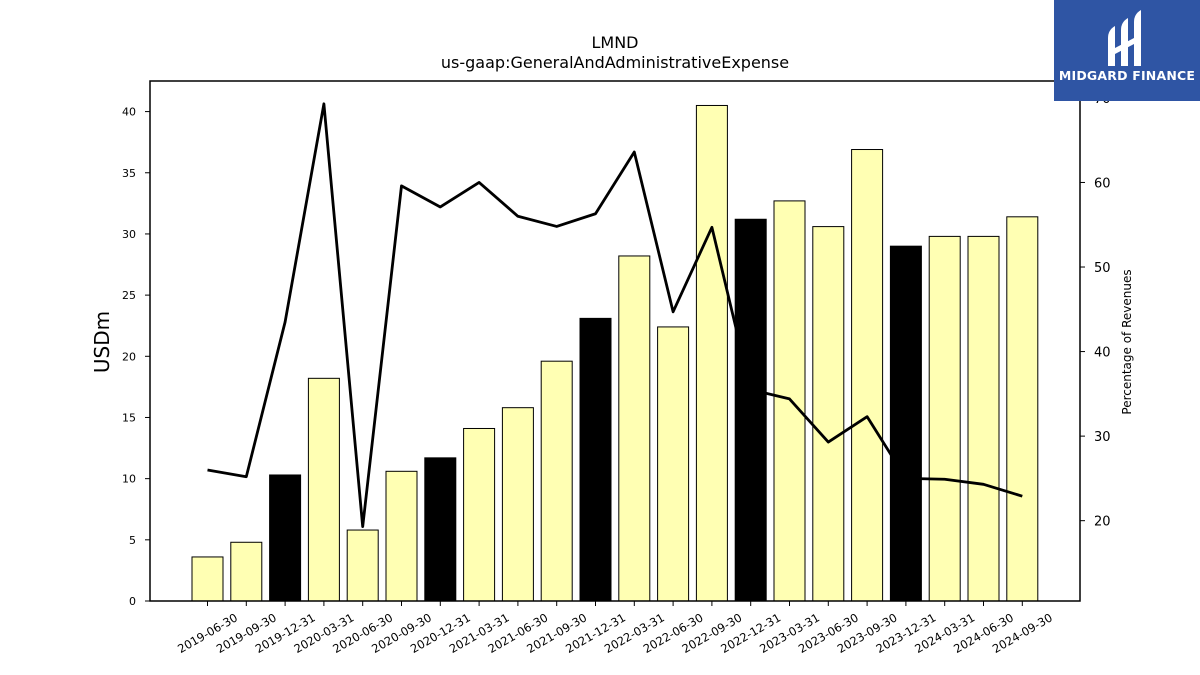  What do you see at coordinates (102, 342) in the screenshot?
I see `y-axis-label: USDm` at bounding box center [102, 342].